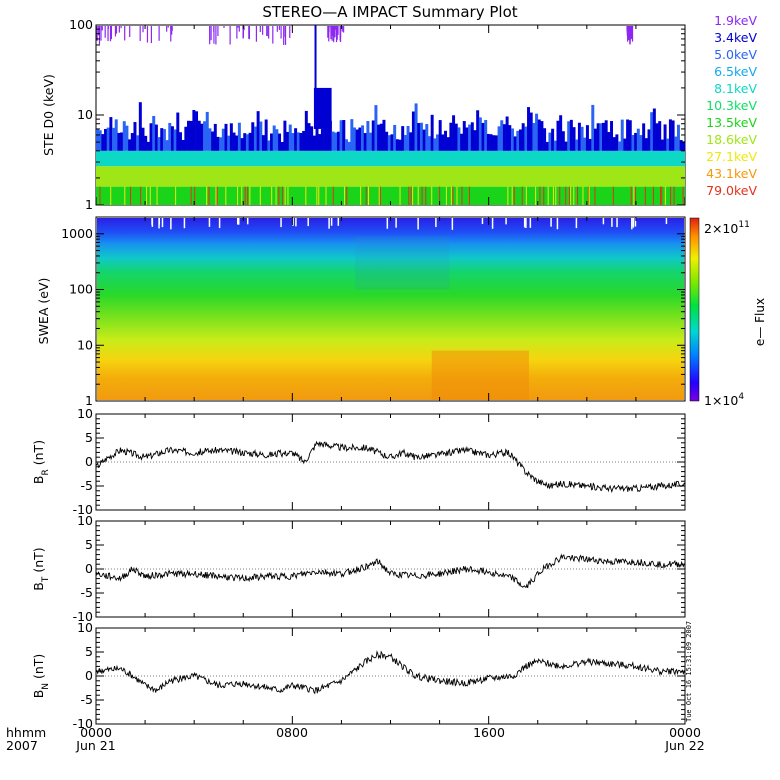  Describe the element at coordinates (87, 592) in the screenshot. I see `bt-ytick-label: -5` at that location.